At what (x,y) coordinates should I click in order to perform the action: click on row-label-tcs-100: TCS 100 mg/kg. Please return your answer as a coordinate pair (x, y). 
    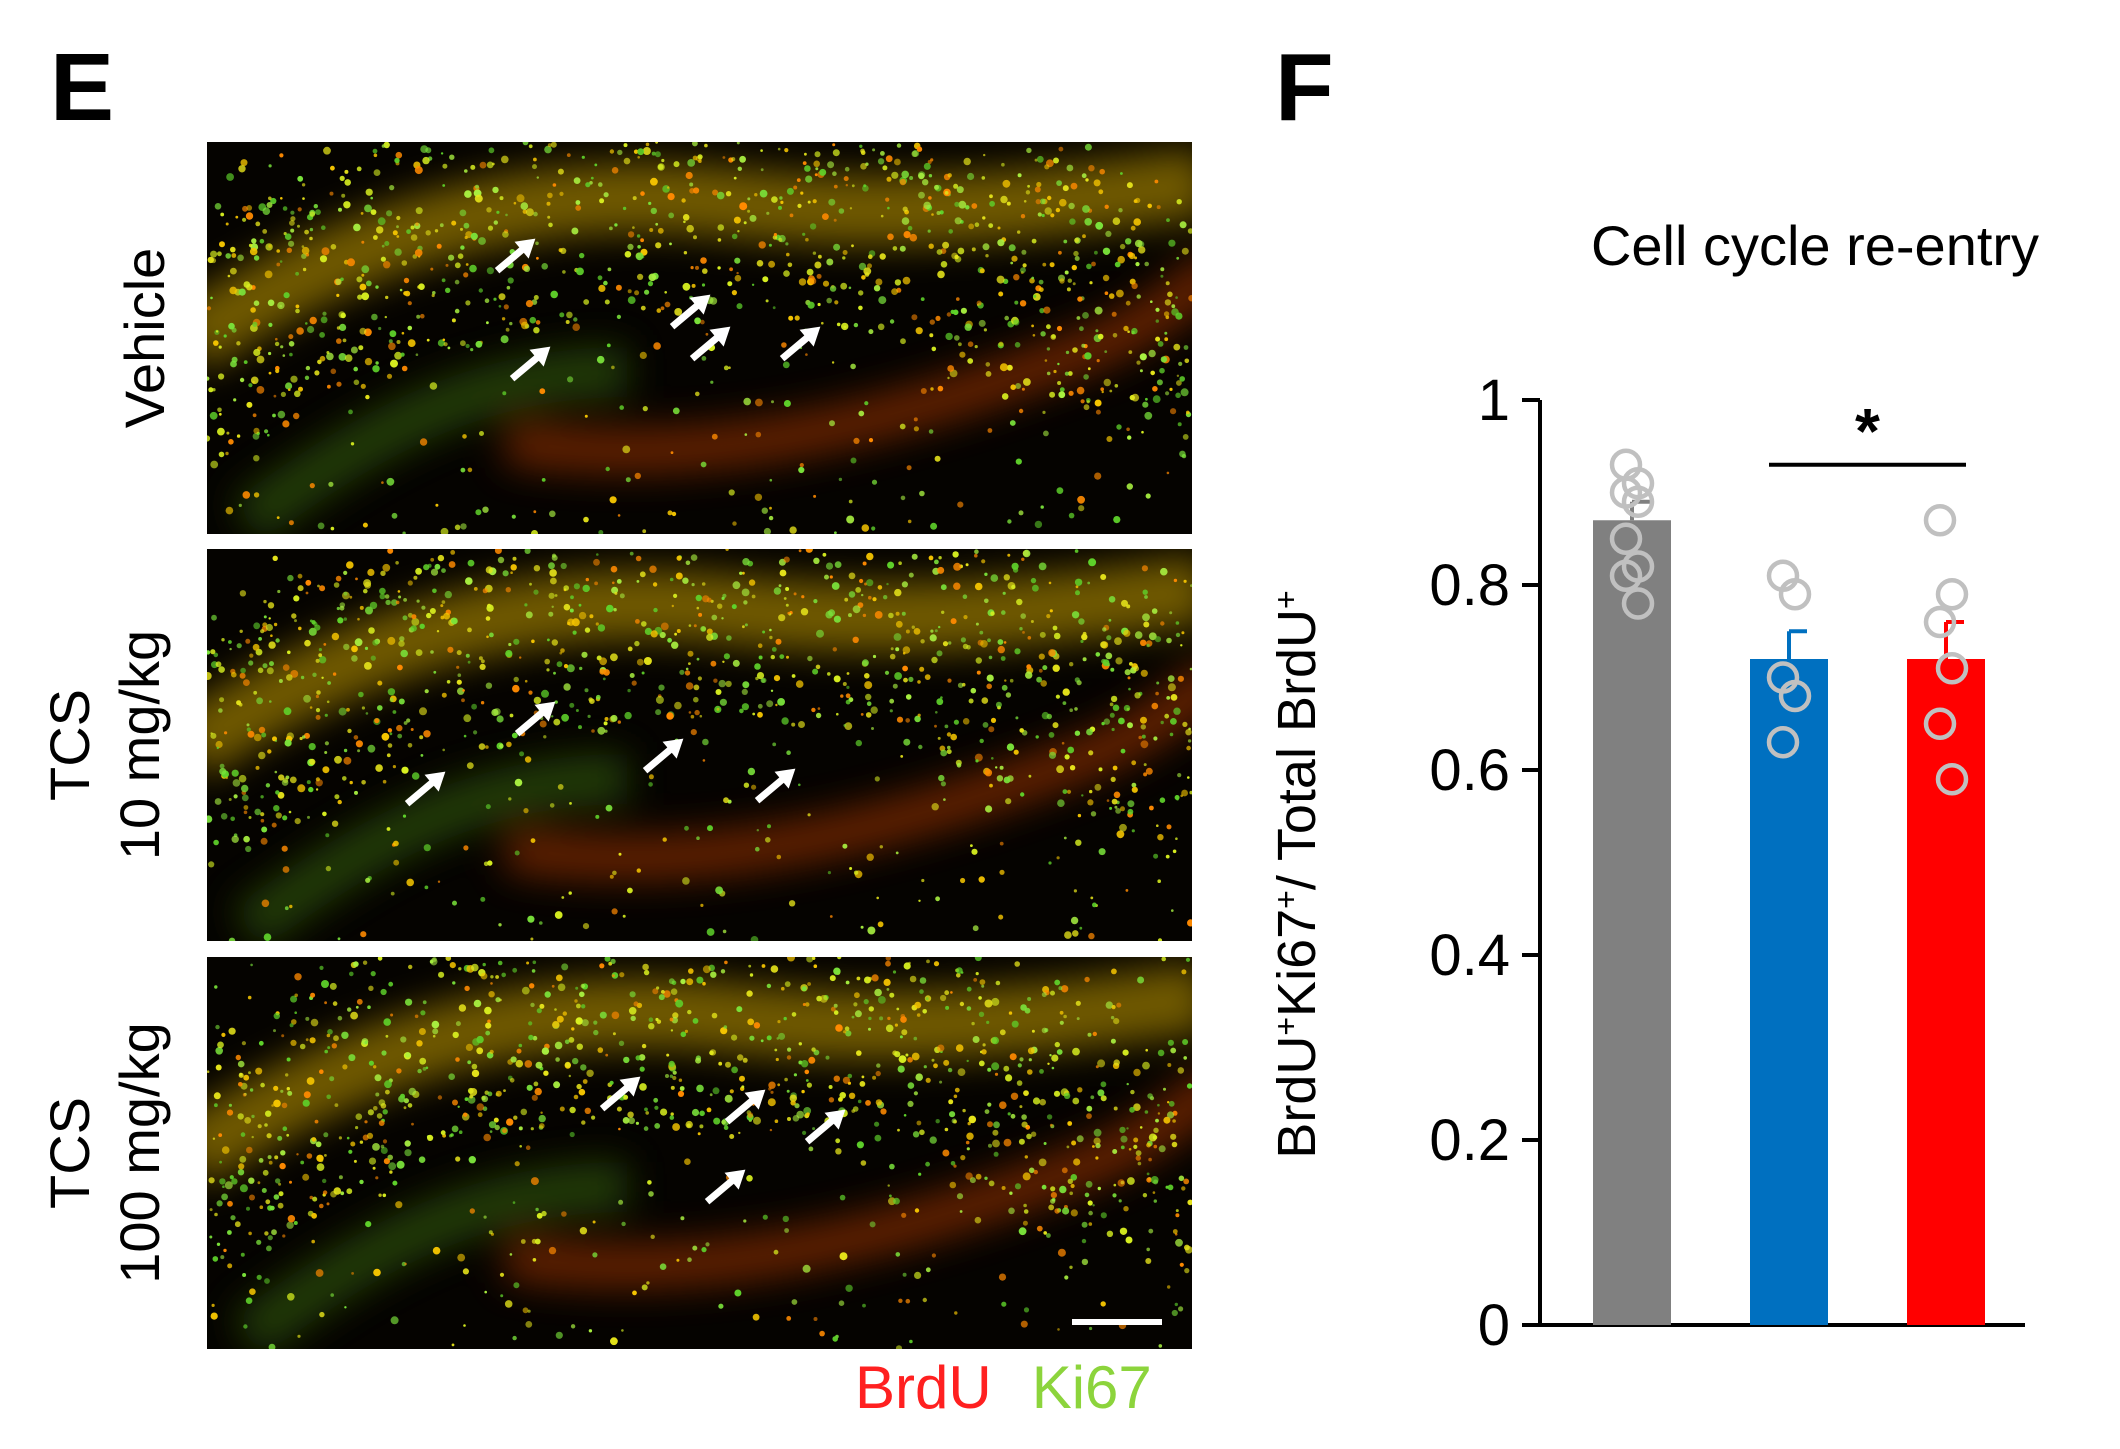
    Looking at the image, I should click on (105, 1153).